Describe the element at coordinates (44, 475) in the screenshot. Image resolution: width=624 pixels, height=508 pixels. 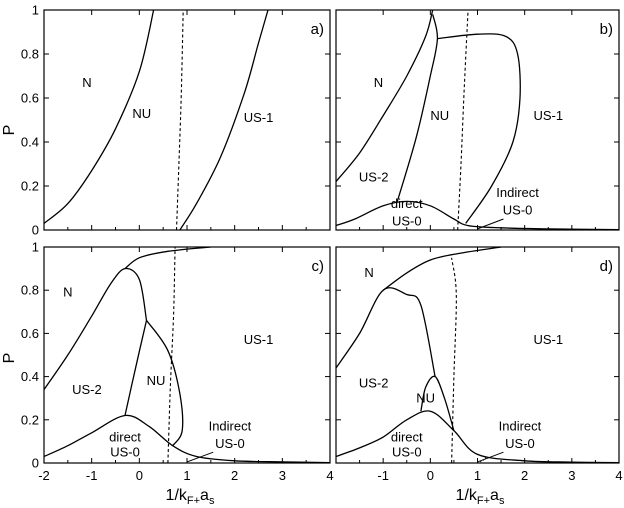
I see `x-tick-label: -2` at that location.